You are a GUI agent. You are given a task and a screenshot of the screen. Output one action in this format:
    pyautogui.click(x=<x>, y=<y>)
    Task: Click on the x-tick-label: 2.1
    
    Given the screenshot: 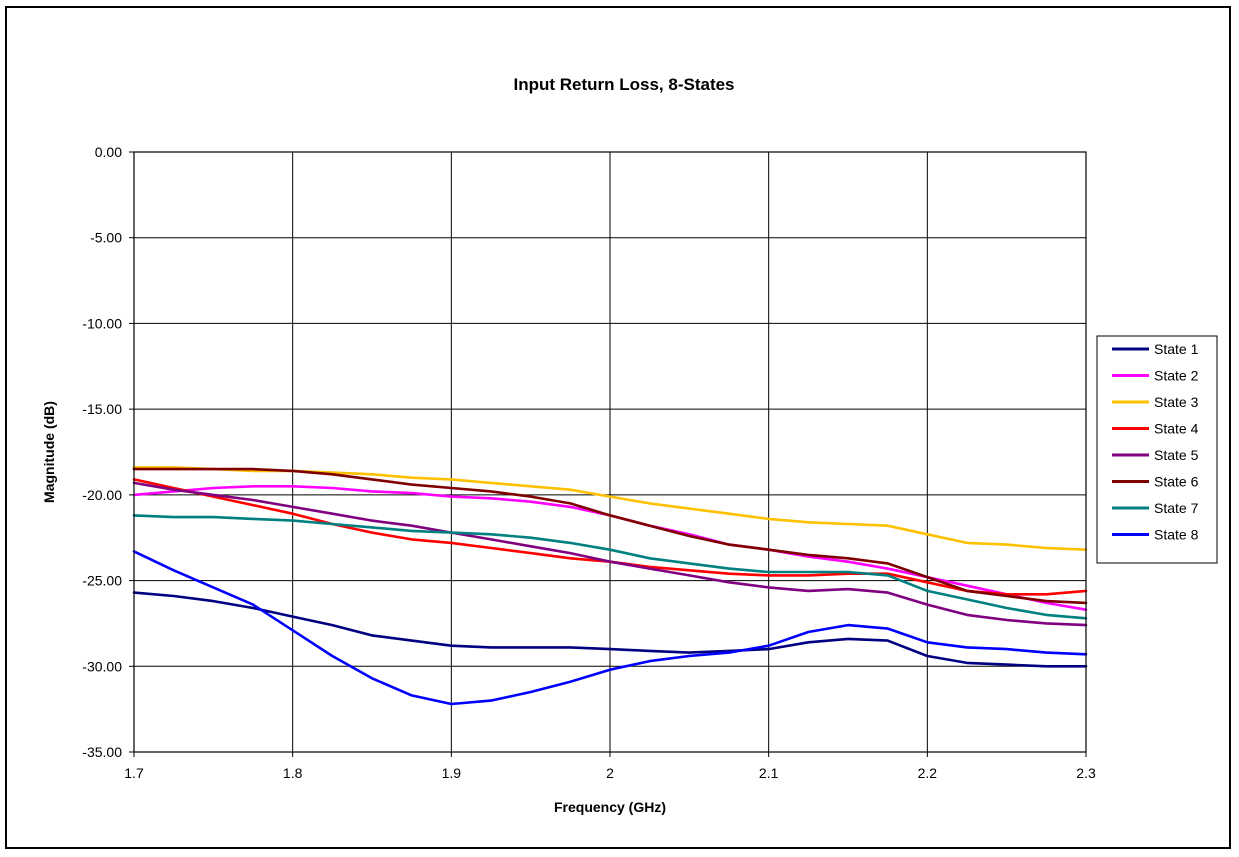 What is the action you would take?
    pyautogui.click(x=769, y=773)
    